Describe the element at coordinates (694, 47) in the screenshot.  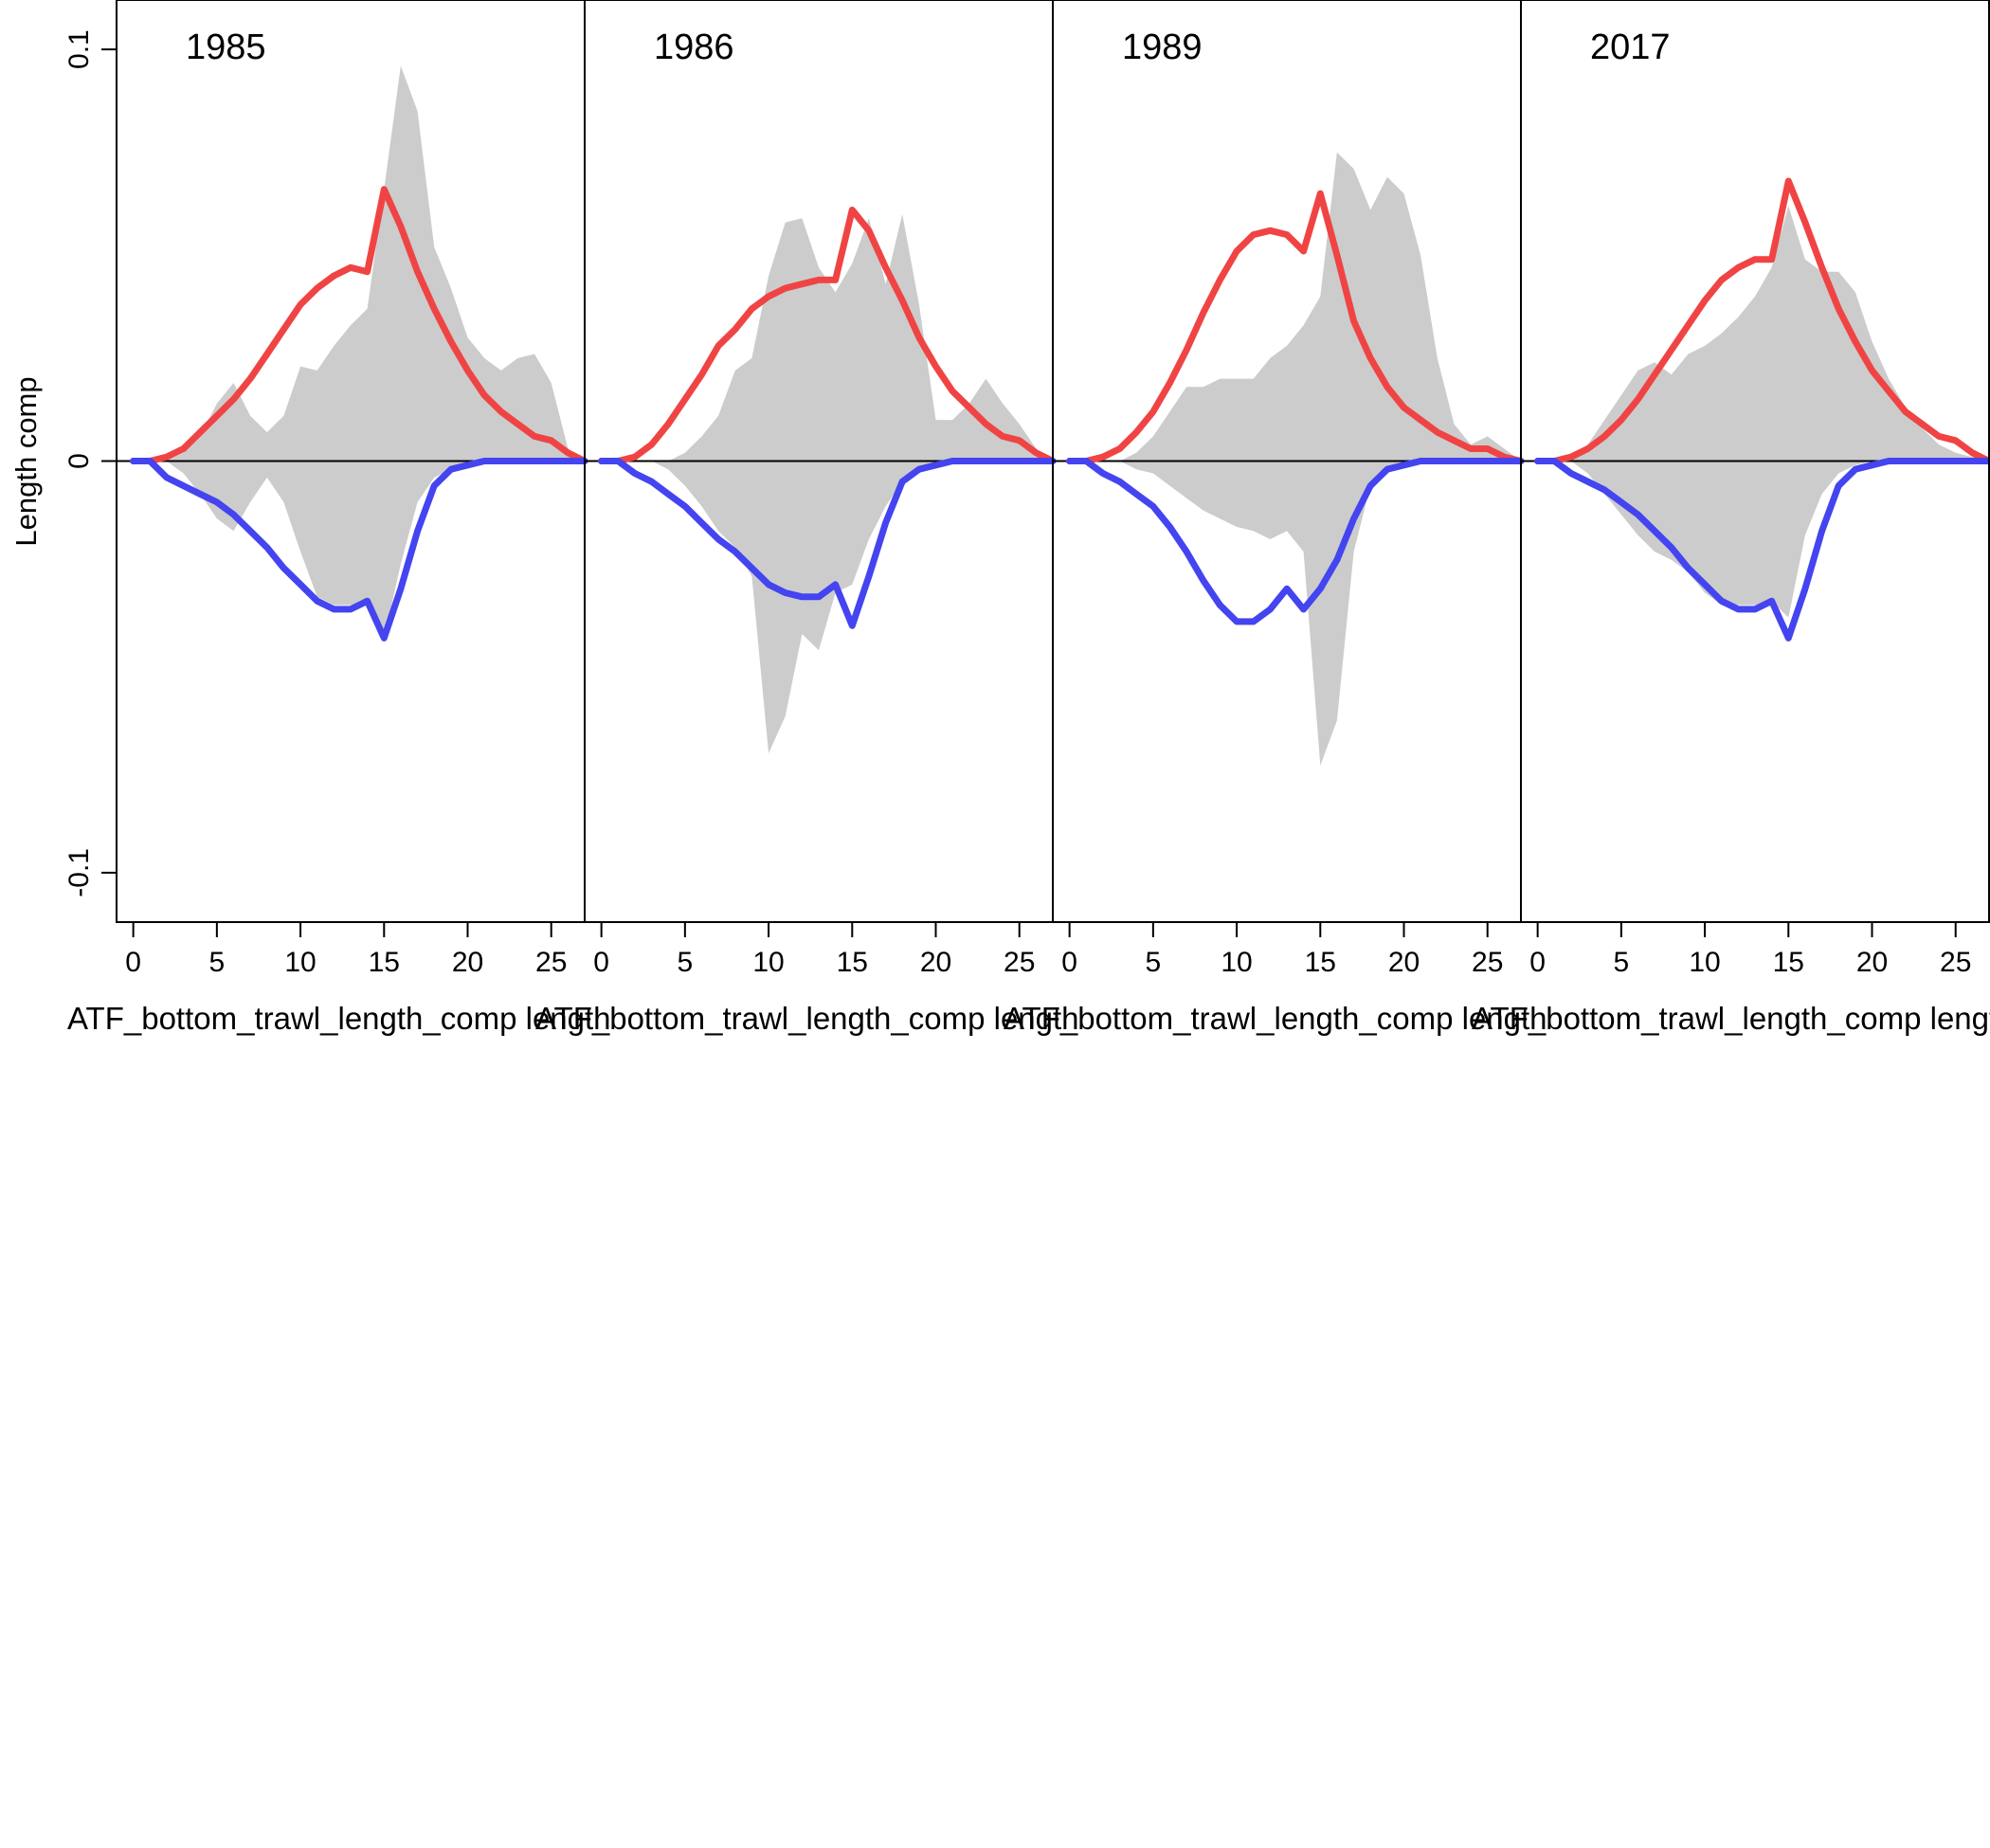
I see `panel-year-label: 1986` at that location.